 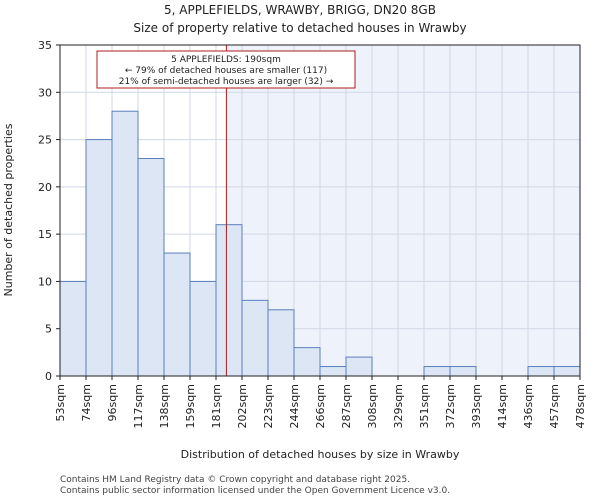 What do you see at coordinates (45, 187) in the screenshot?
I see `y-tick-label: 20` at bounding box center [45, 187].